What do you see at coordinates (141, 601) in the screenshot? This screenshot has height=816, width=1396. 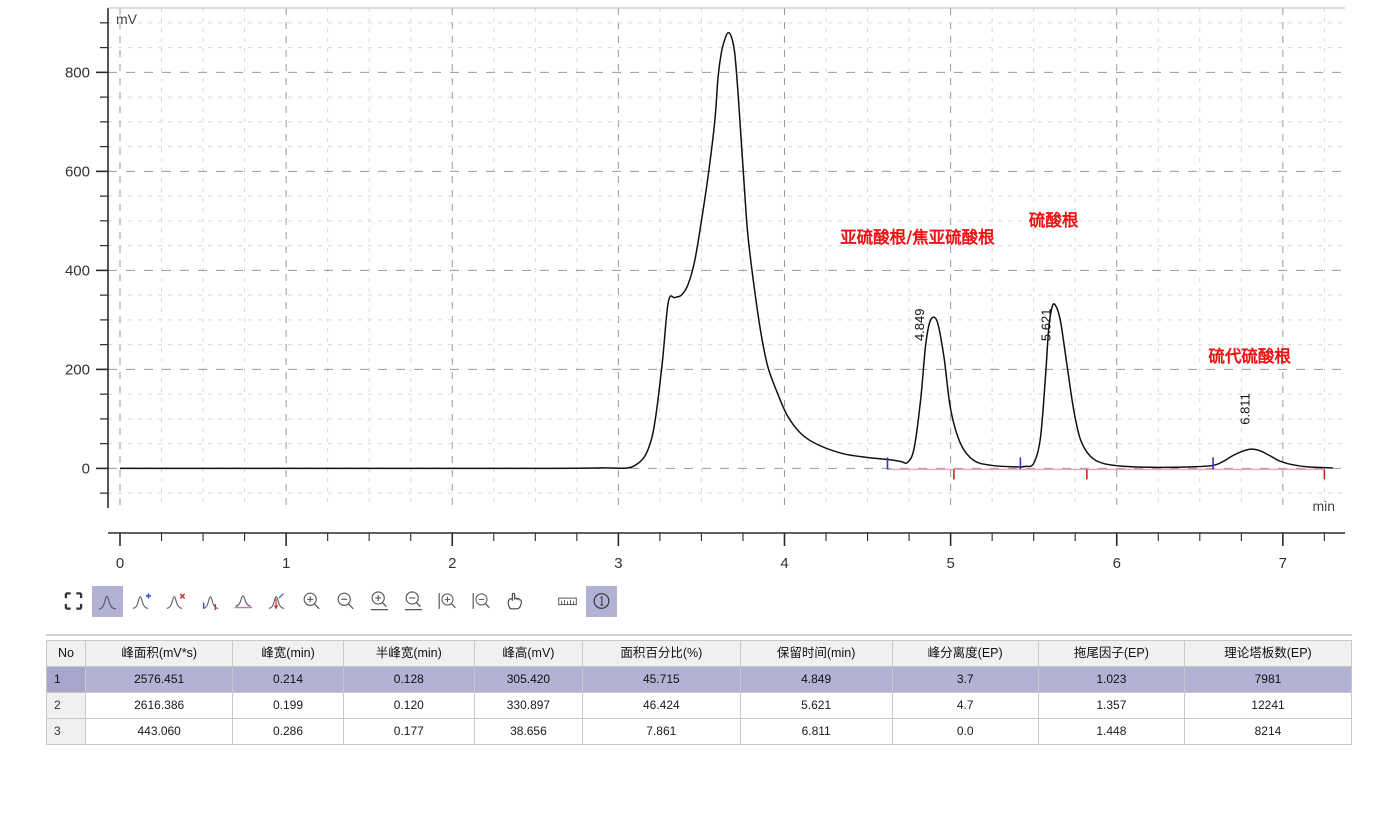 I see `peak-add-icon` at bounding box center [141, 601].